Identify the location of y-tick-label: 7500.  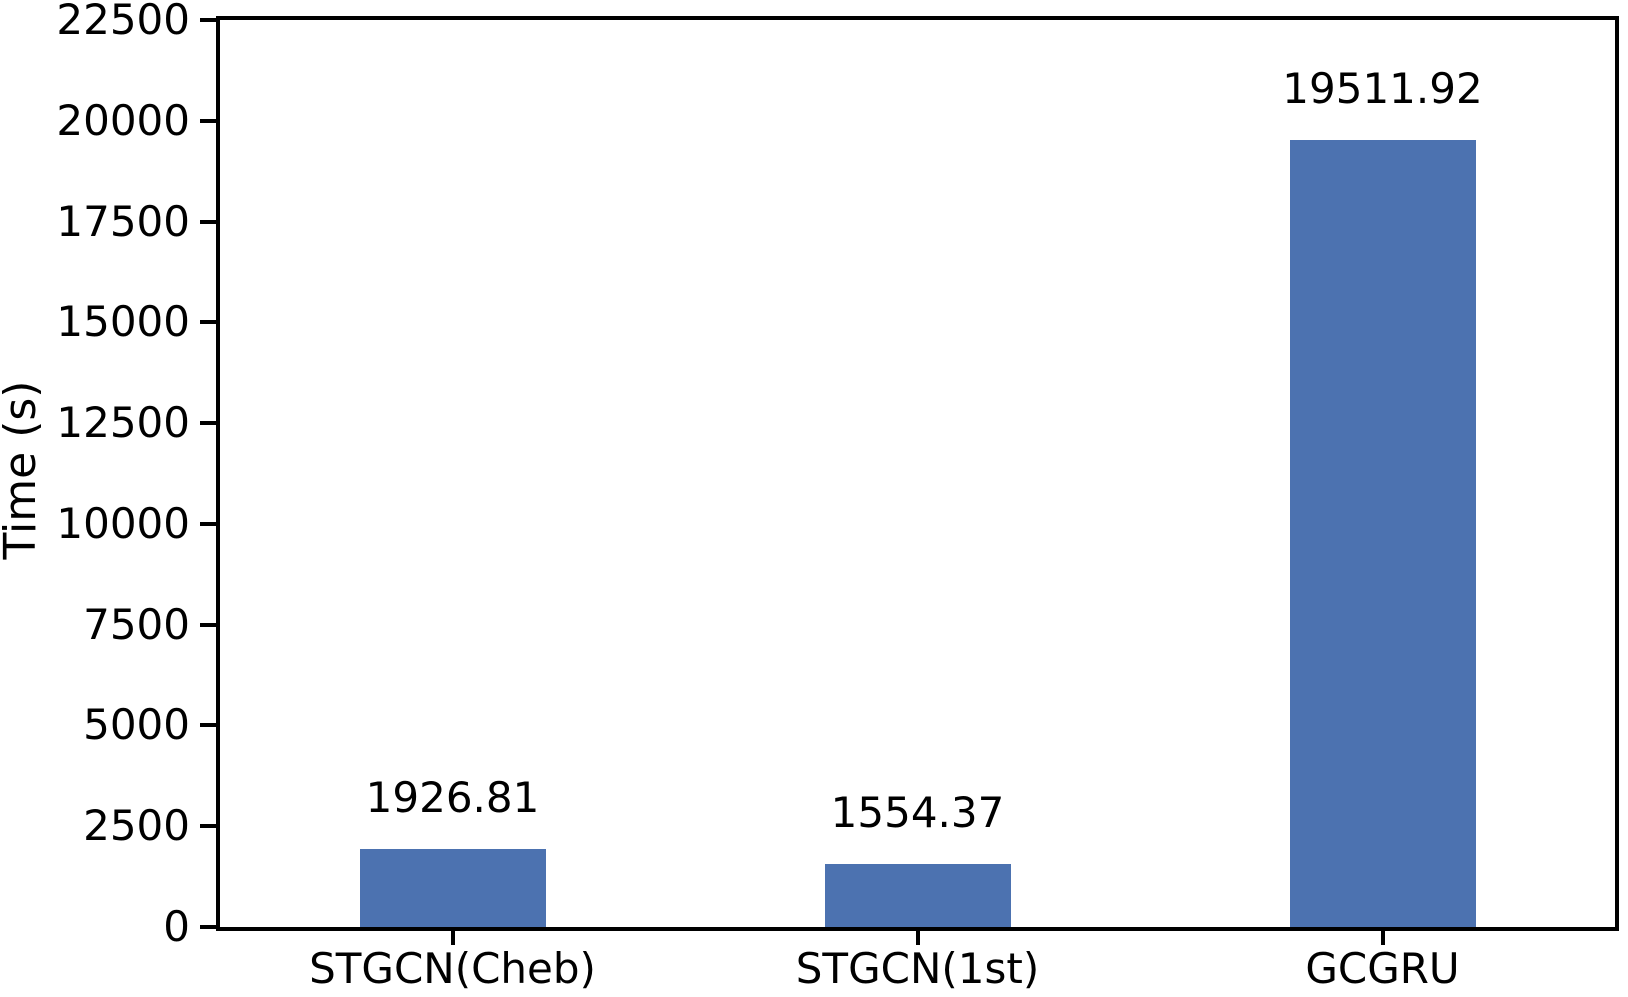
(136, 624).